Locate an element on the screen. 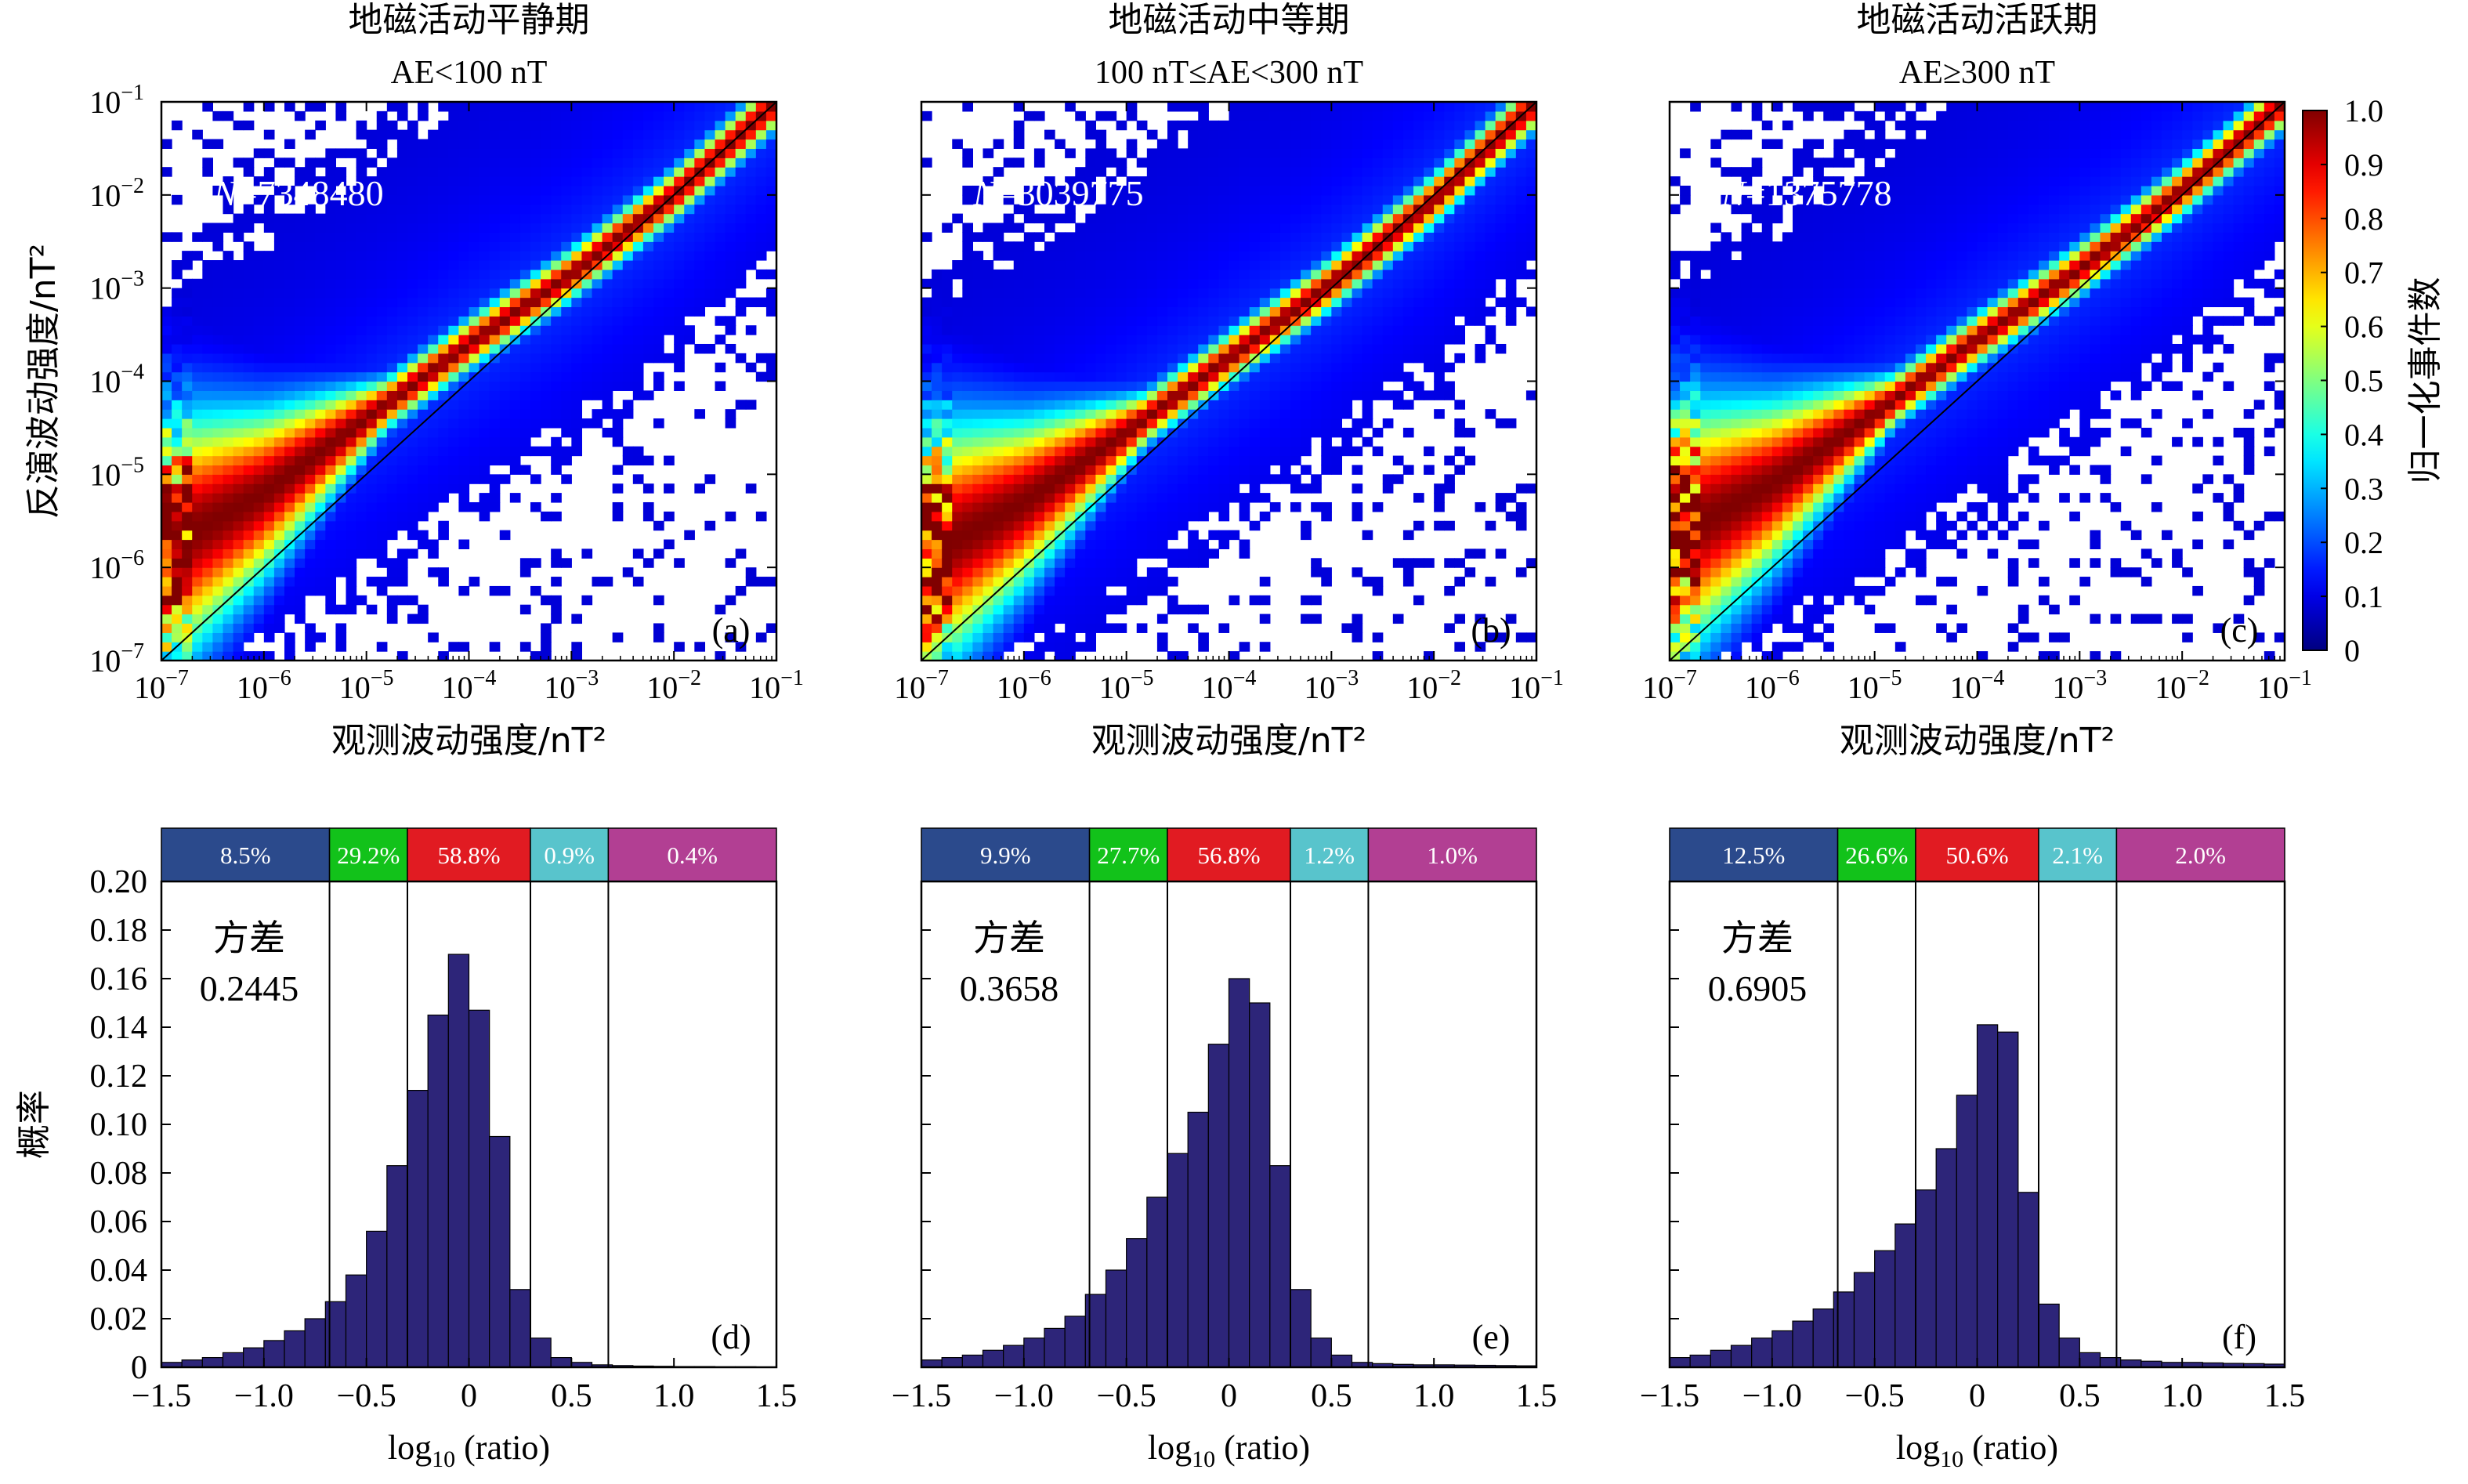 This screenshot has height=1484, width=2468. y-tick-exponent: −6 is located at coordinates (132, 558).